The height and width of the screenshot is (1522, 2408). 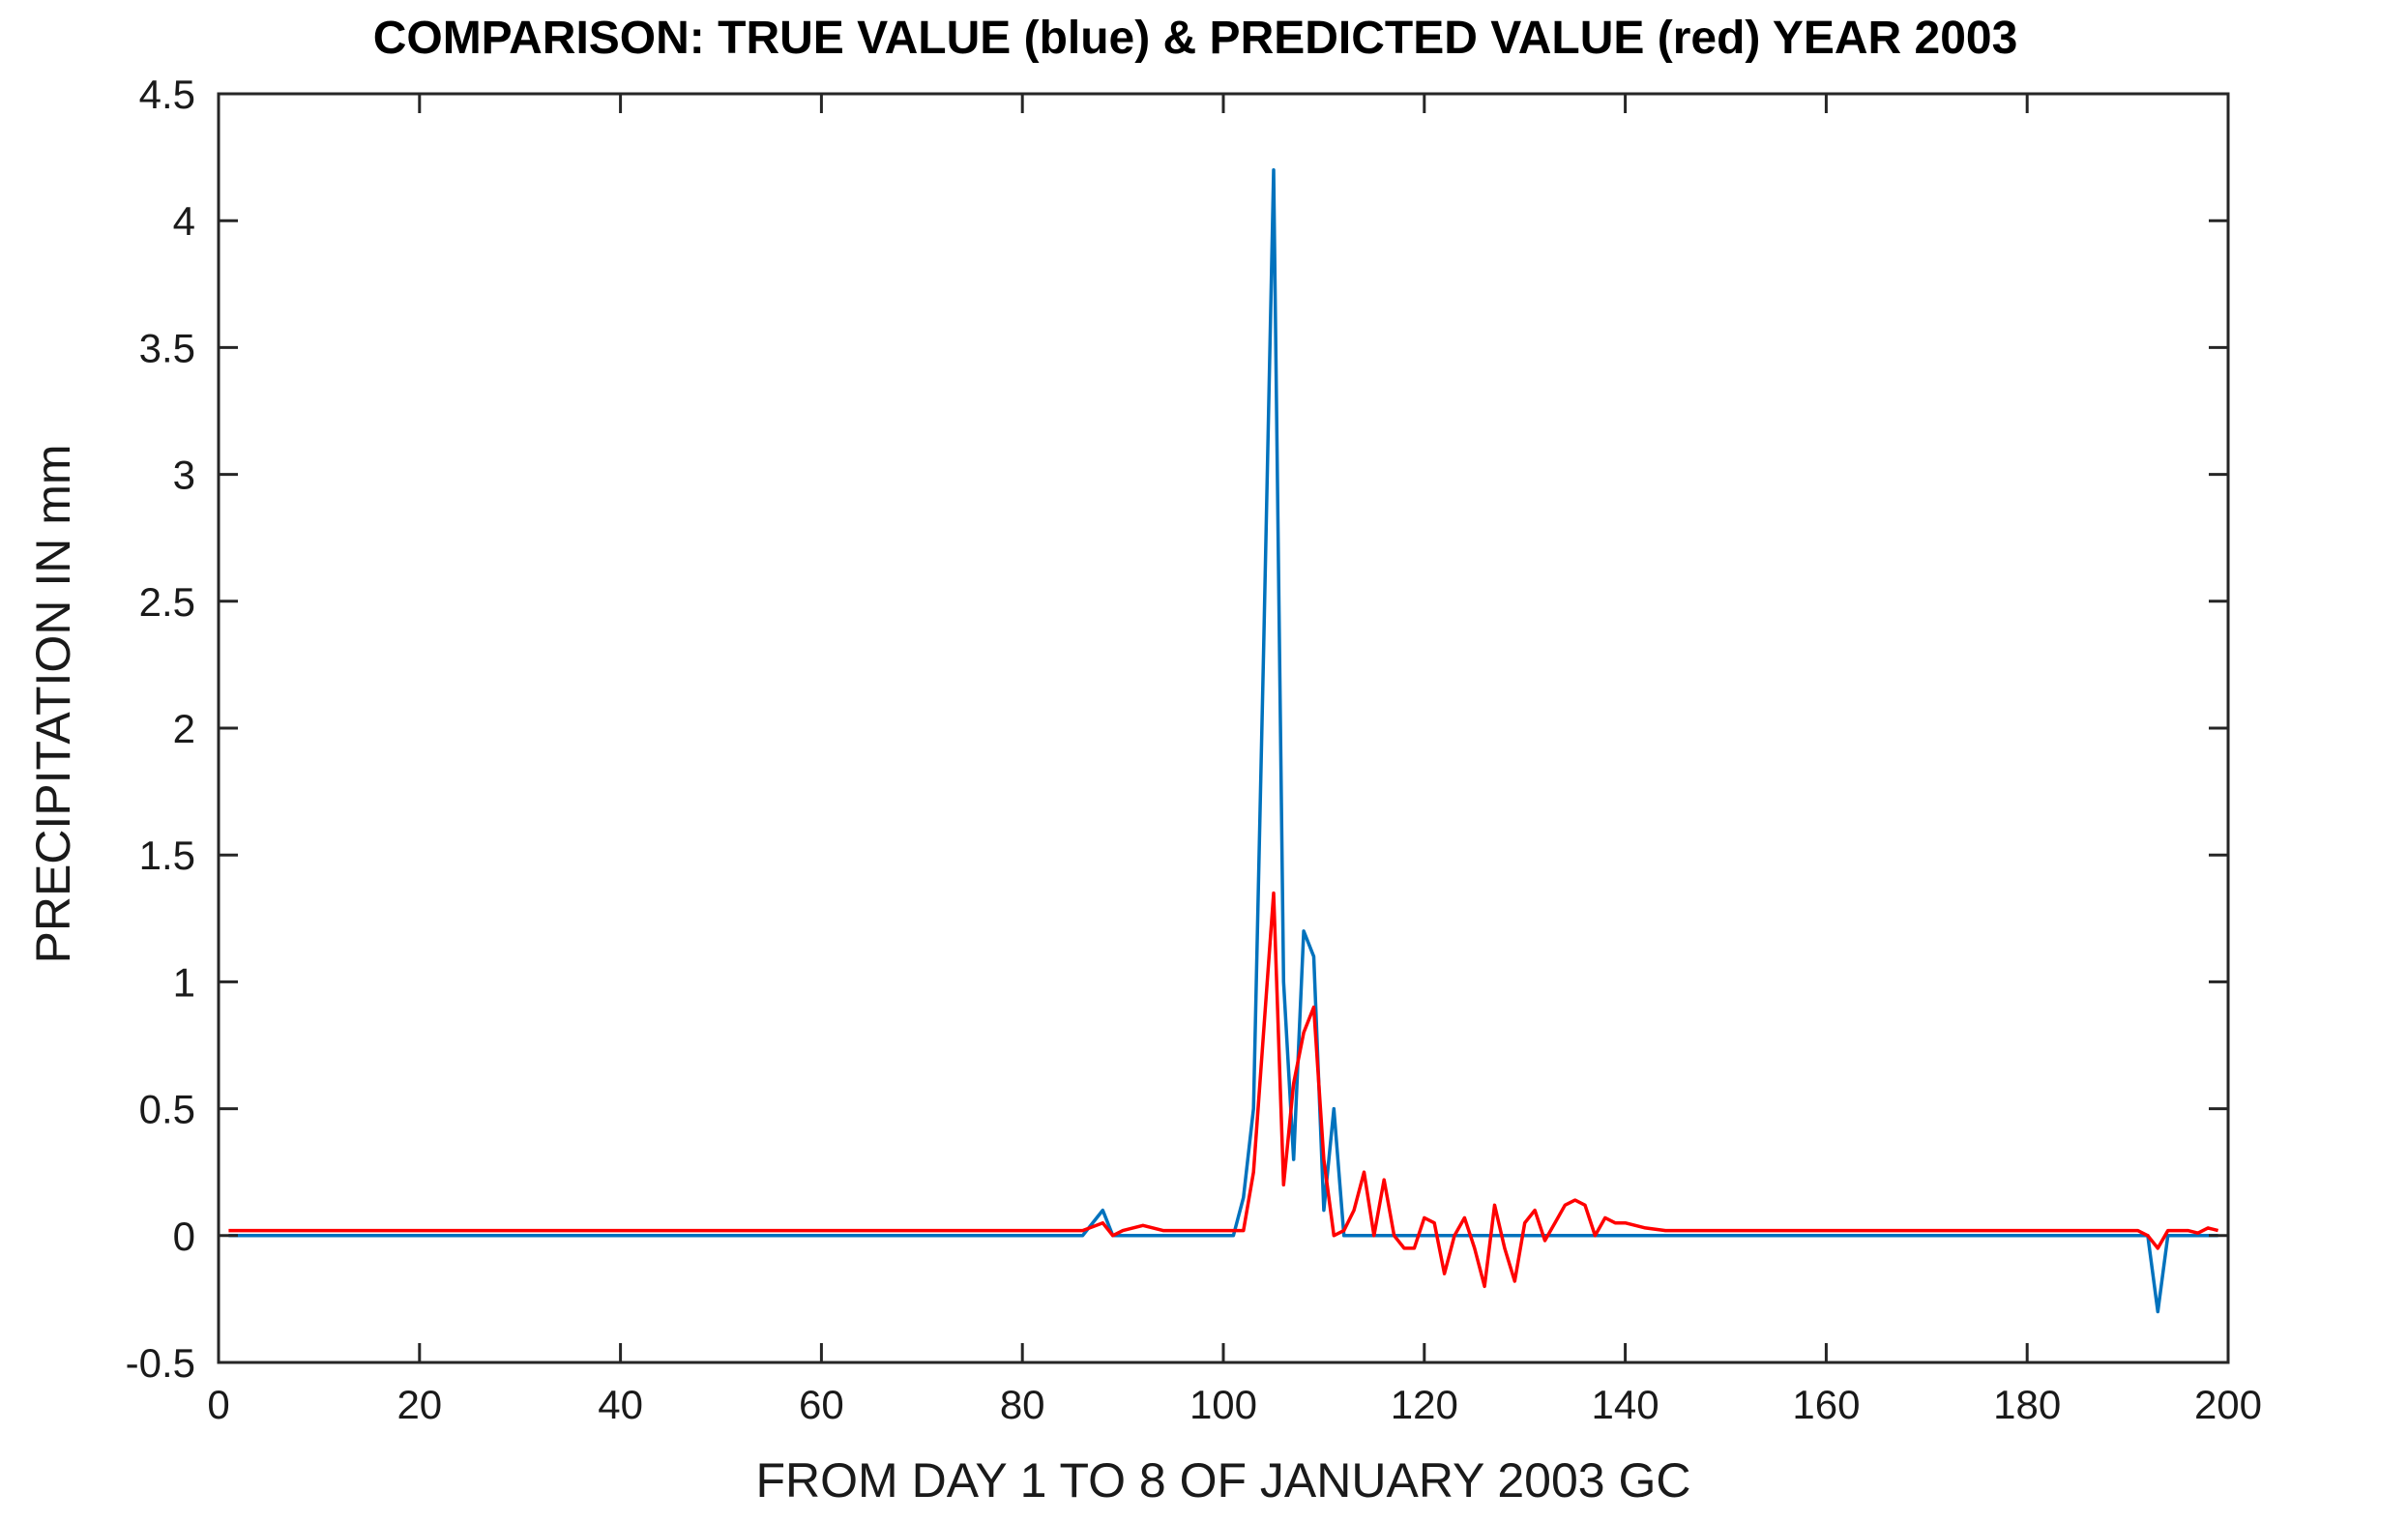 I want to click on x-tick-label: 60, so click(x=821, y=1404).